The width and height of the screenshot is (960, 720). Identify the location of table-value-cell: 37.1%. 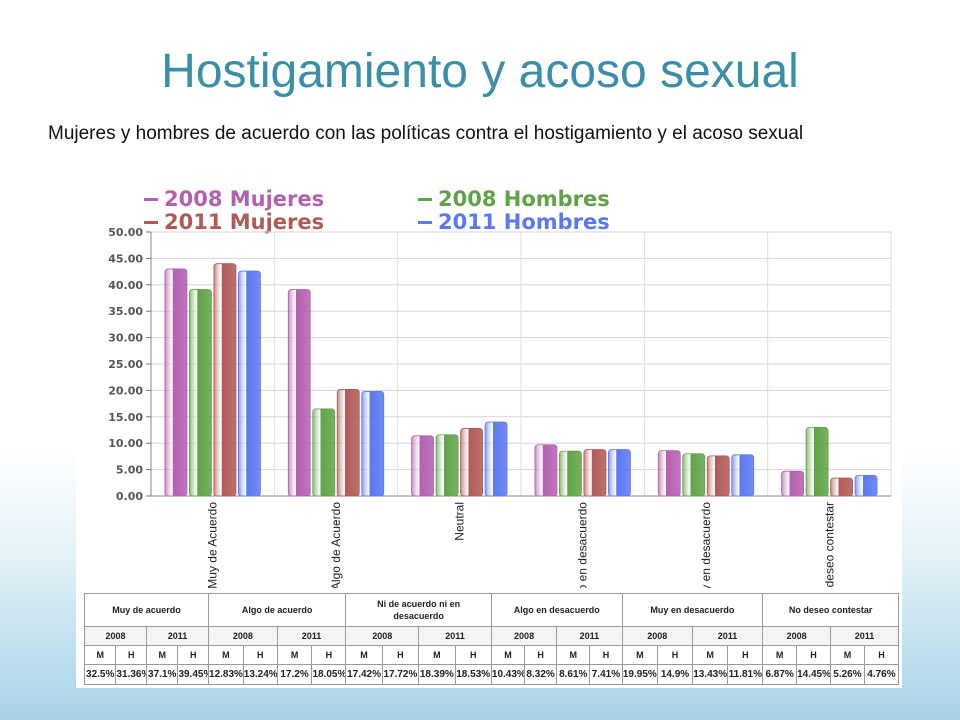
(162, 674).